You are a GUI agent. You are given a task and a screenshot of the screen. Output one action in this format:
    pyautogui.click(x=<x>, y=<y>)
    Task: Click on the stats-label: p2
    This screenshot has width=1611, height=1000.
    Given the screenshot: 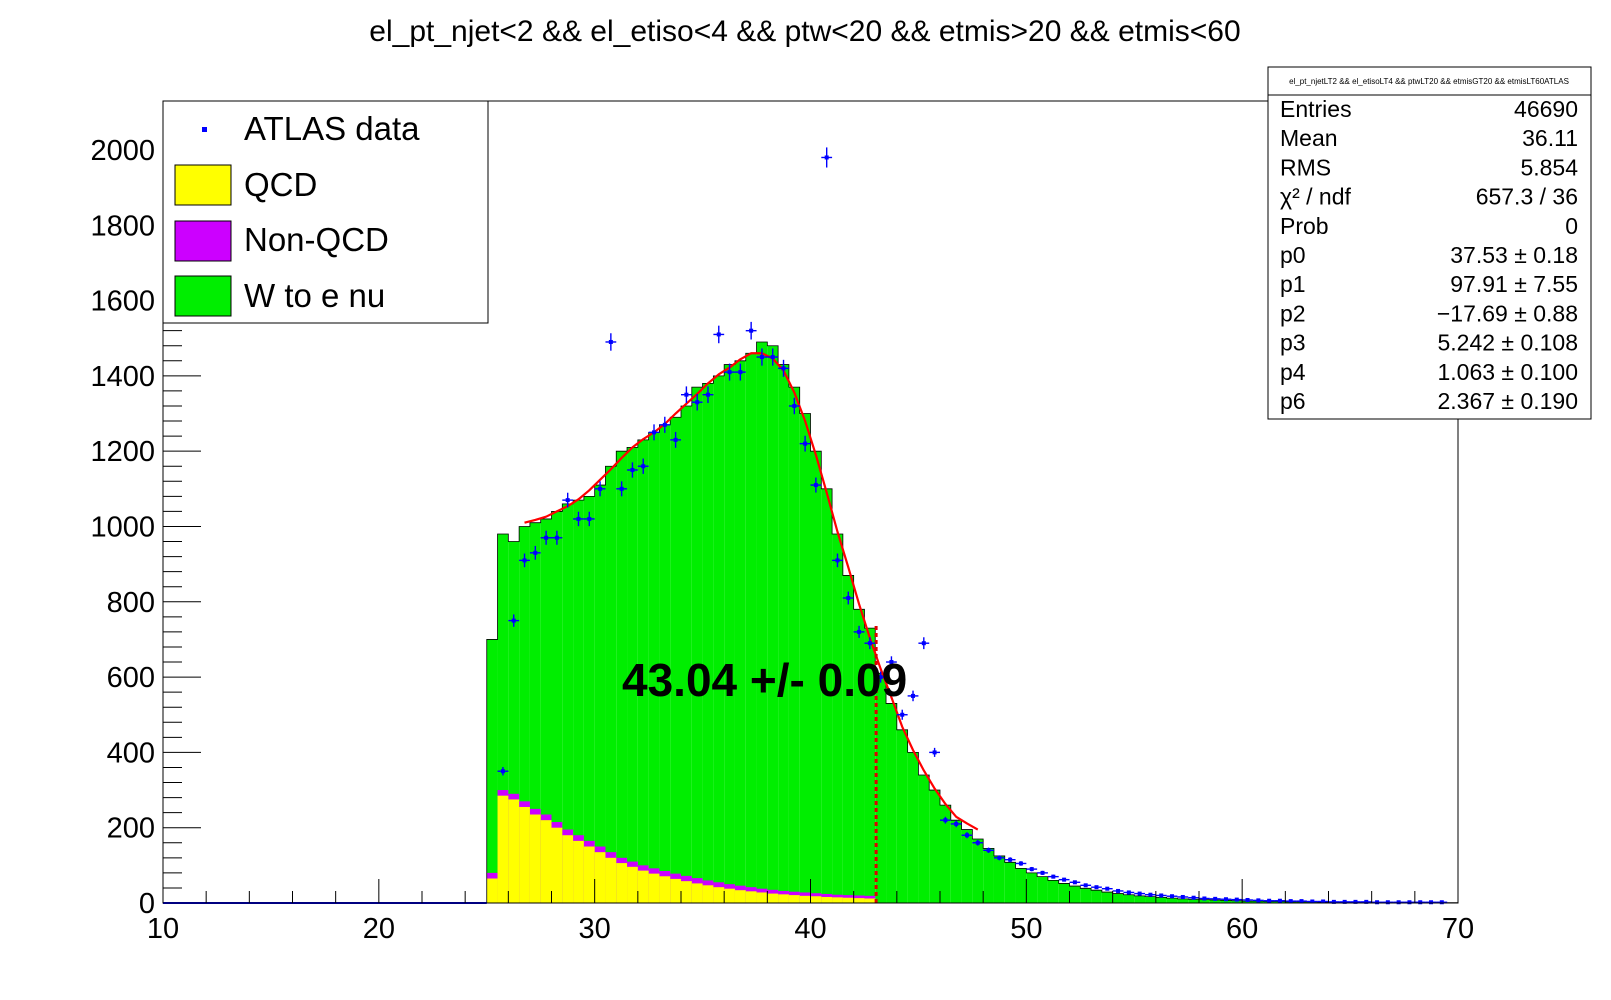 What is the action you would take?
    pyautogui.click(x=1293, y=313)
    